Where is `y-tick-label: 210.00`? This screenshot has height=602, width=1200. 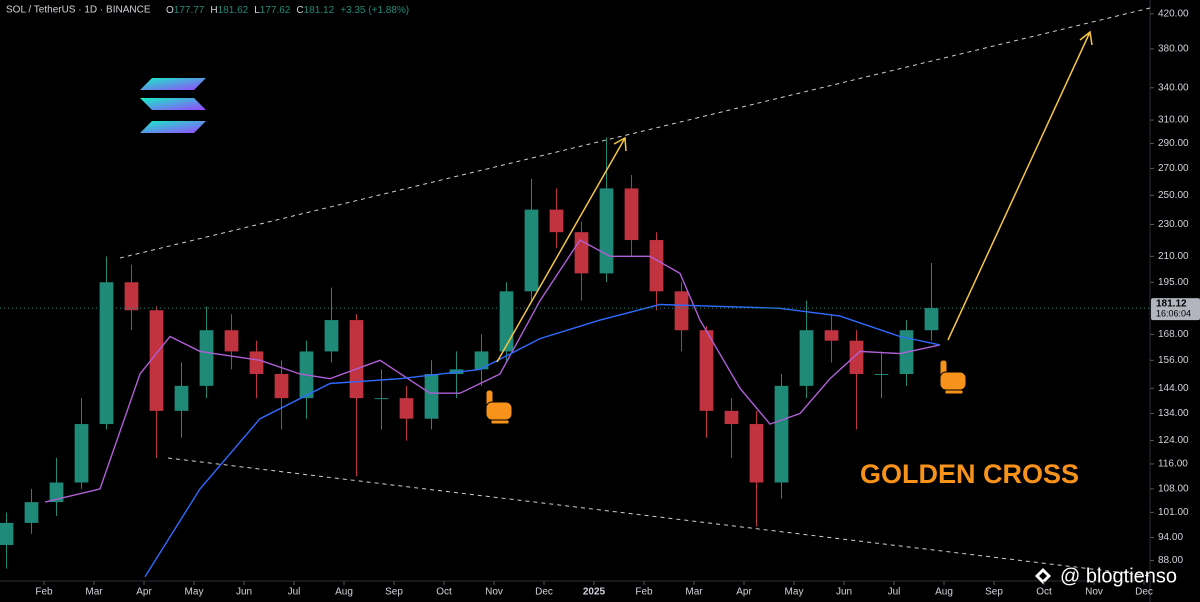
y-tick-label: 210.00 is located at coordinates (1173, 256).